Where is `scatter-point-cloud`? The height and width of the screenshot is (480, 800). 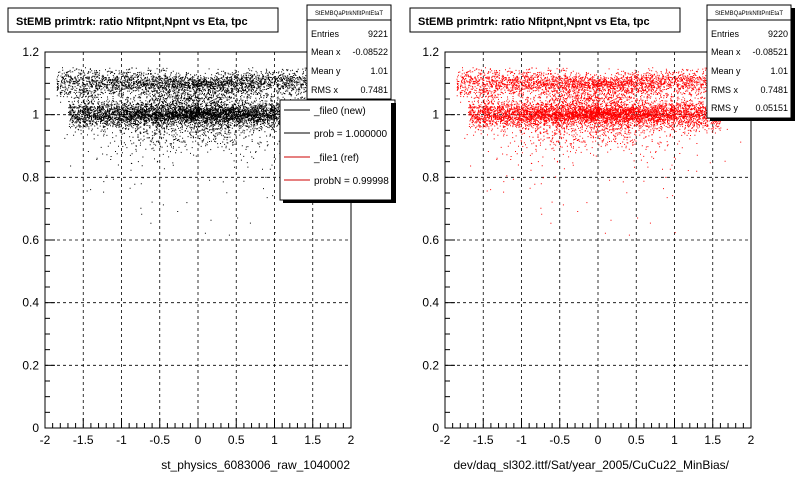
scatter-point-cloud is located at coordinates (601, 151).